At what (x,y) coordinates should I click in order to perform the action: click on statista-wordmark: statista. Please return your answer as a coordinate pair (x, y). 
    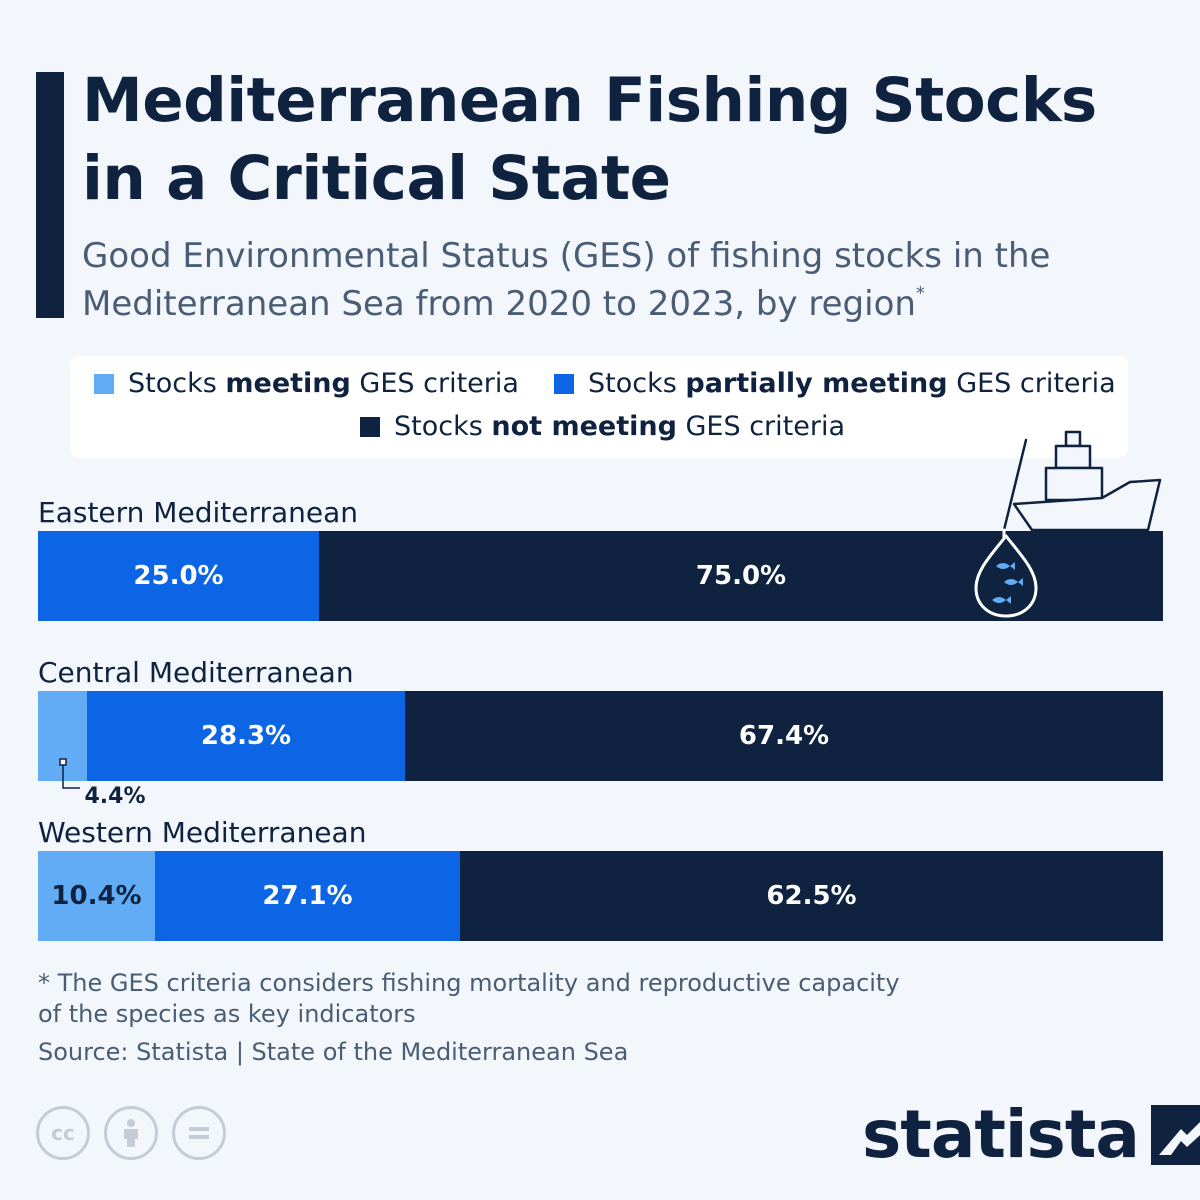
    Looking at the image, I should click on (1001, 1134).